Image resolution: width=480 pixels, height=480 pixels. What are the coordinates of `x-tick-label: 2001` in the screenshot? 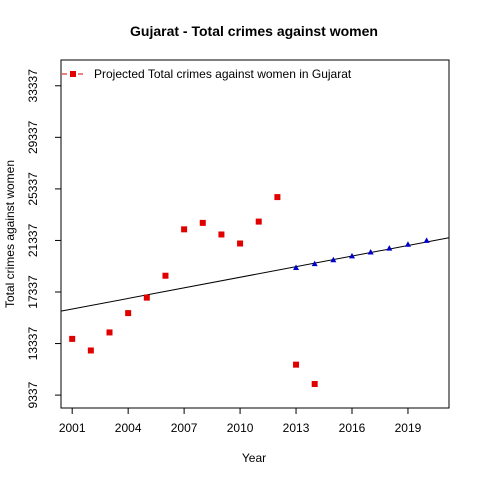 It's located at (72, 428).